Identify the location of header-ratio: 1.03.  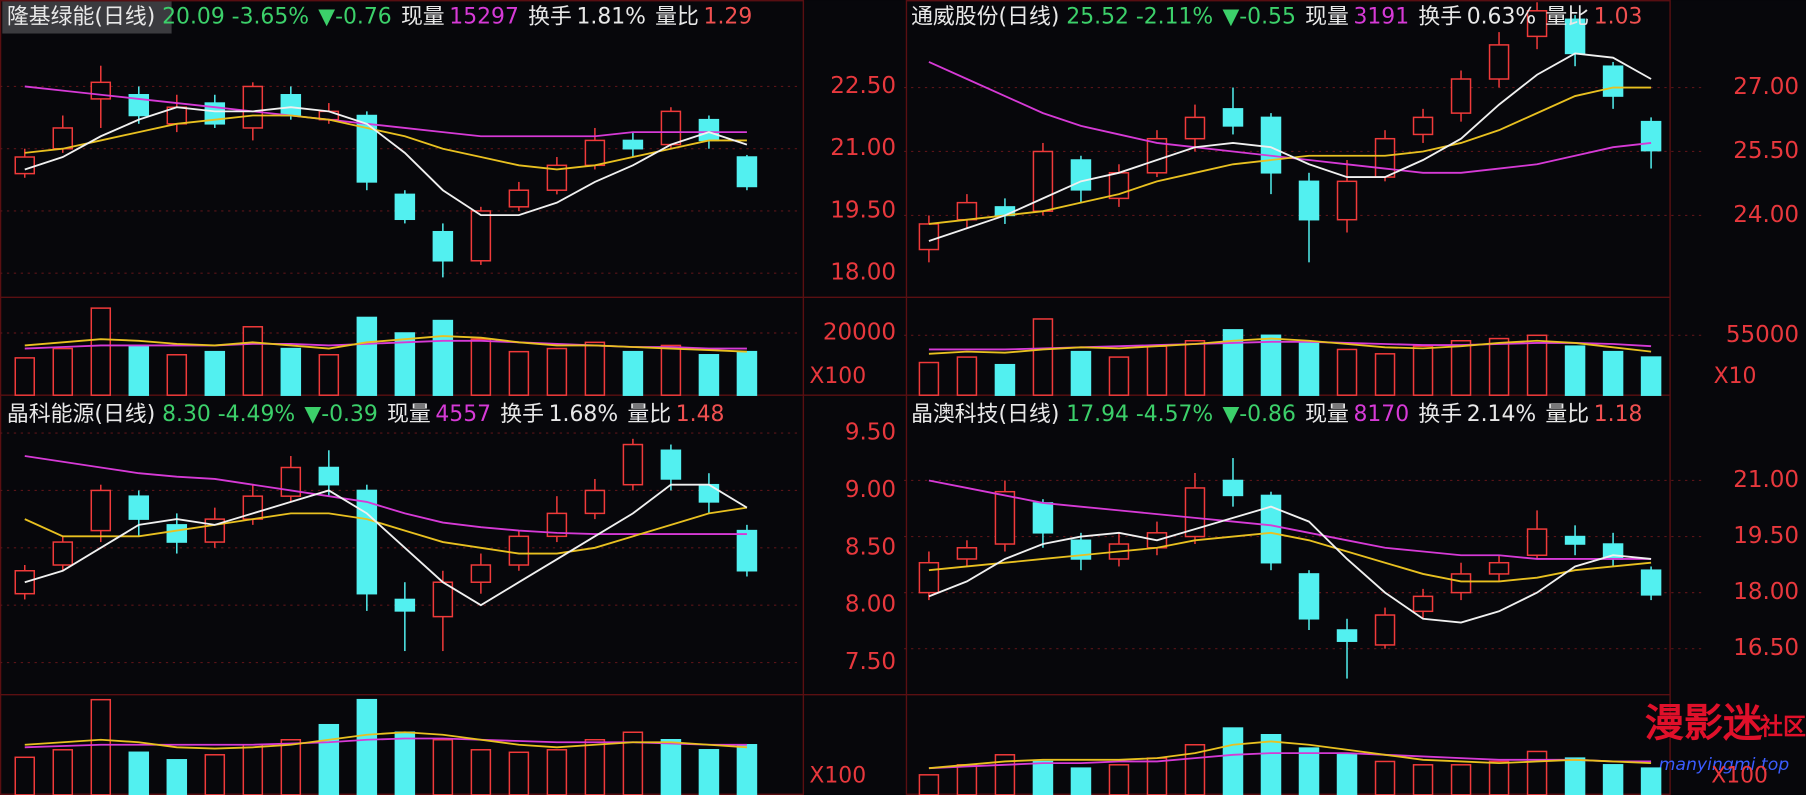
(1618, 16).